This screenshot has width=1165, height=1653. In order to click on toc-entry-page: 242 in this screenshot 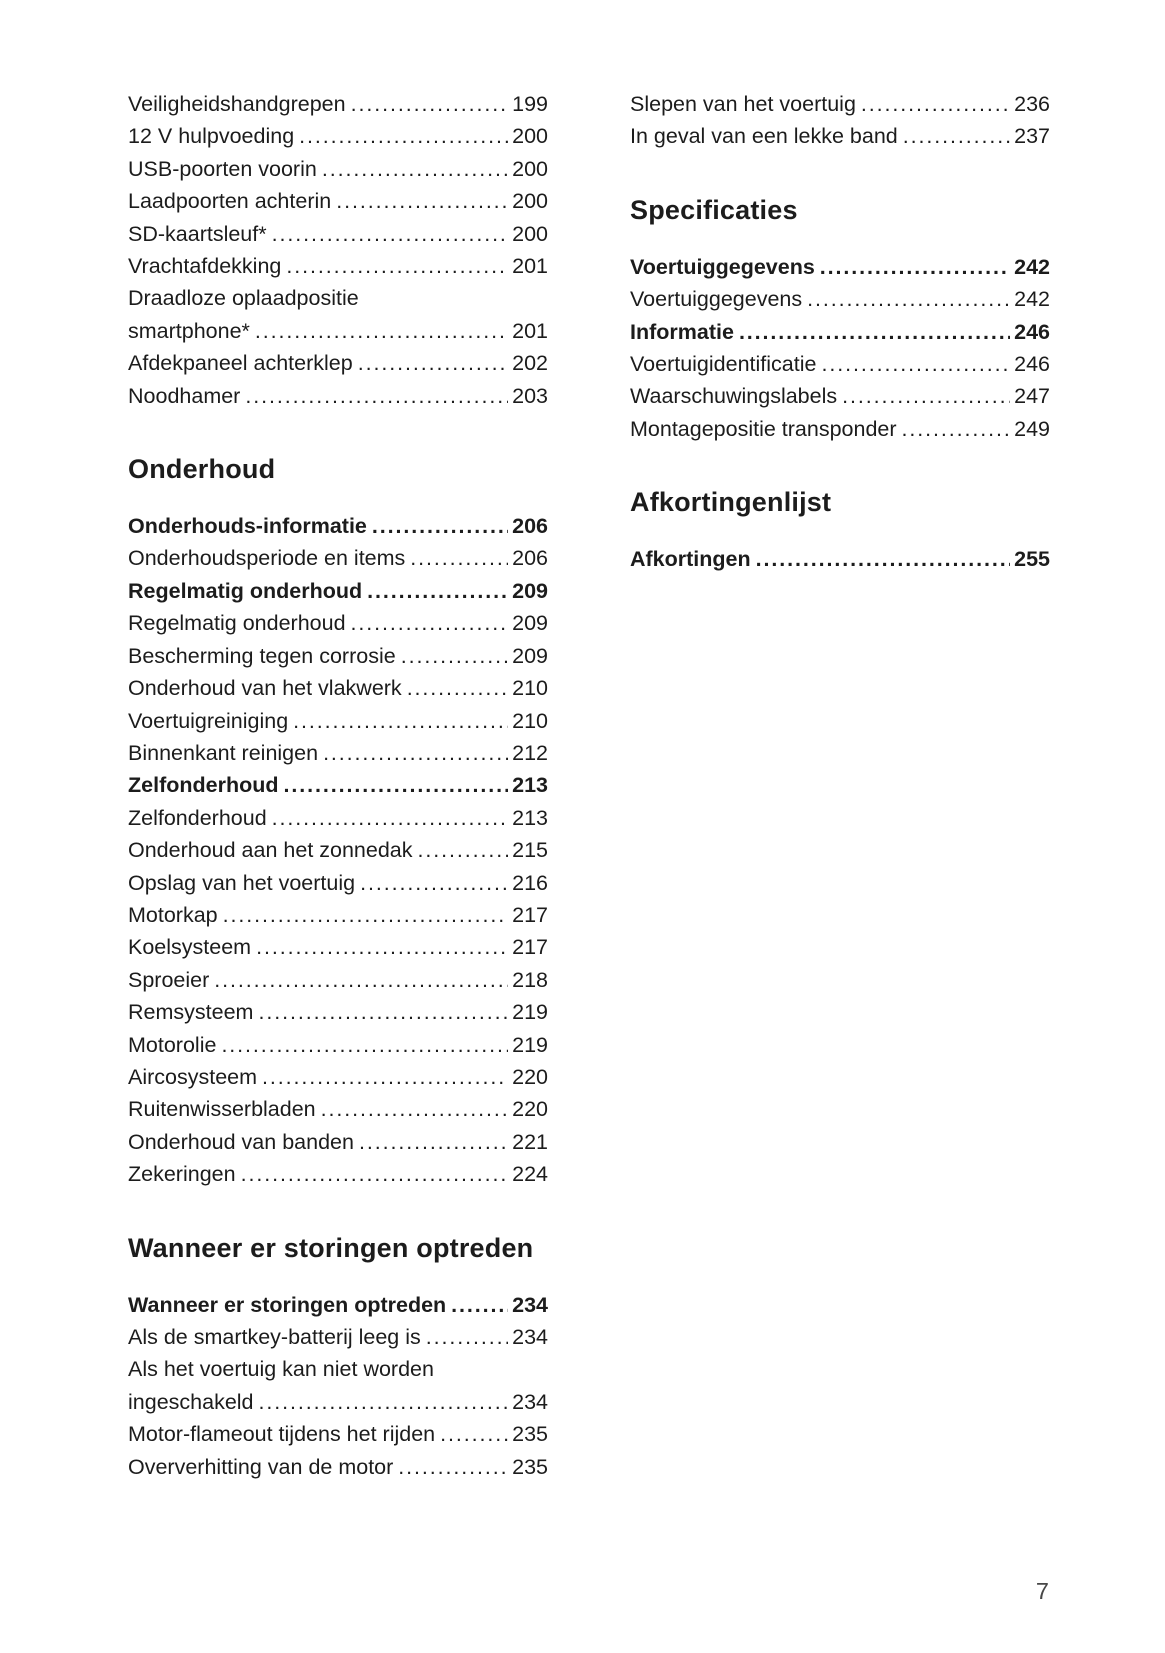, I will do `click(1032, 299)`.